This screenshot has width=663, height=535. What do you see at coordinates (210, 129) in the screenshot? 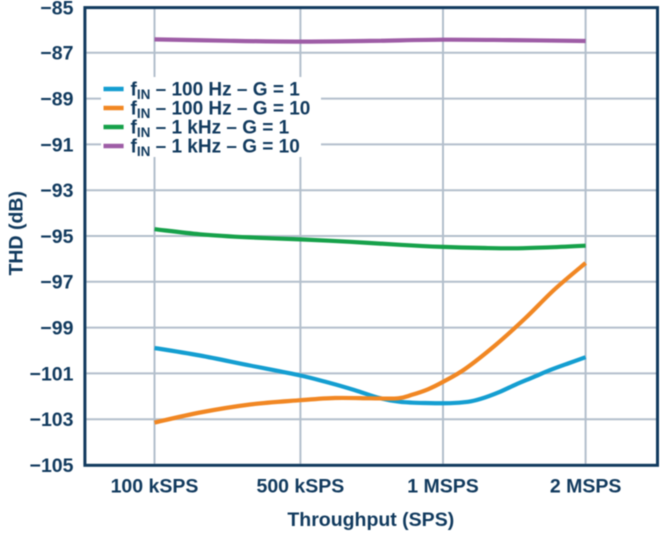
I see `svg-text: fIN – 1 kHz – G = 1` at bounding box center [210, 129].